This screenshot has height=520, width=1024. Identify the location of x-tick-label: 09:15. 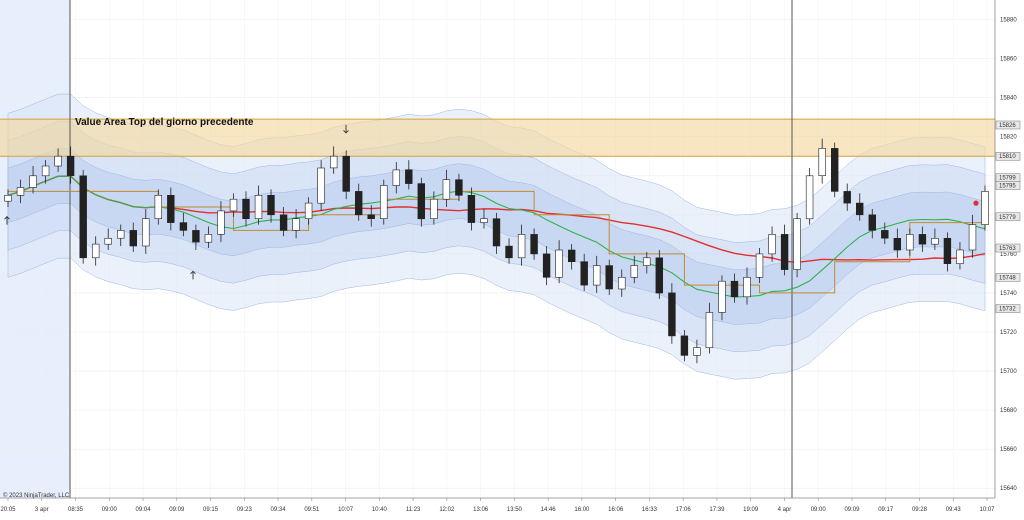
(211, 510).